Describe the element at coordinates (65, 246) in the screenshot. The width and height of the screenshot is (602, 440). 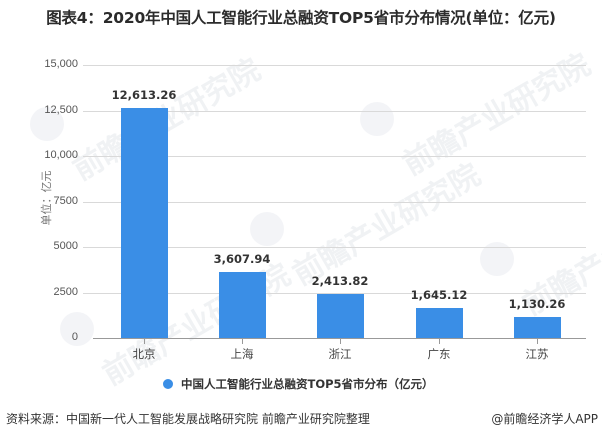
I see `y-tick-label: 5000` at that location.